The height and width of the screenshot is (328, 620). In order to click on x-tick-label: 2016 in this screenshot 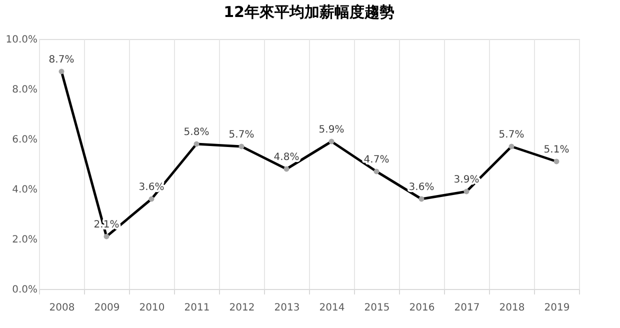, I will do `click(422, 308)`.